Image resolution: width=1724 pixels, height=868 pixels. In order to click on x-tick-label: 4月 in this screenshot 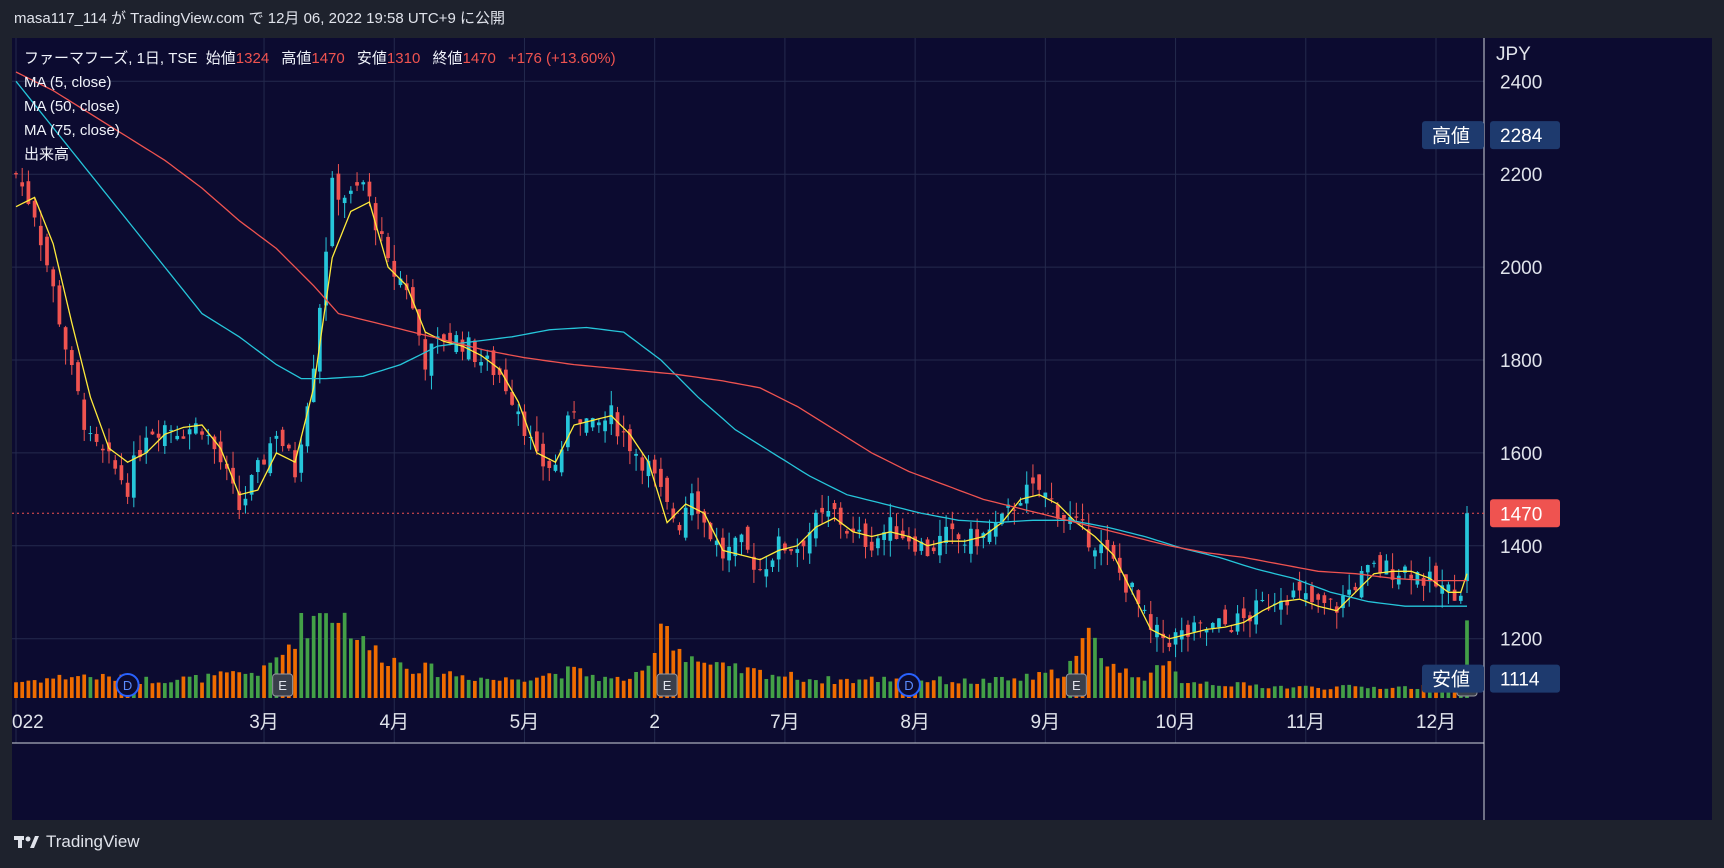, I will do `click(394, 722)`.